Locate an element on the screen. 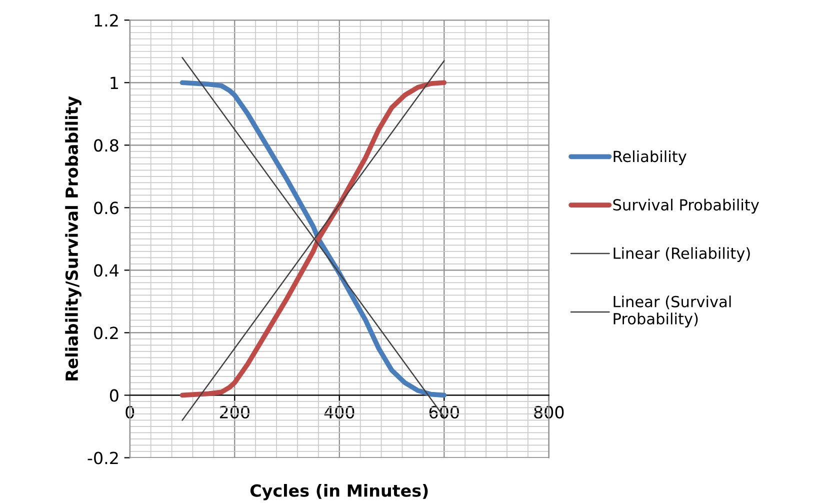  legend-label: Linear (Reliability) is located at coordinates (682, 254).